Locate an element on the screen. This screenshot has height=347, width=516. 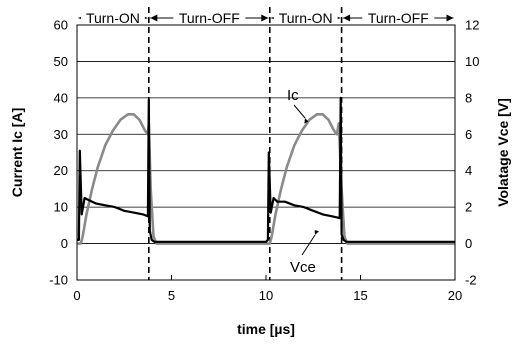
left-y-tick-label-1: 0 is located at coordinates (64, 243).